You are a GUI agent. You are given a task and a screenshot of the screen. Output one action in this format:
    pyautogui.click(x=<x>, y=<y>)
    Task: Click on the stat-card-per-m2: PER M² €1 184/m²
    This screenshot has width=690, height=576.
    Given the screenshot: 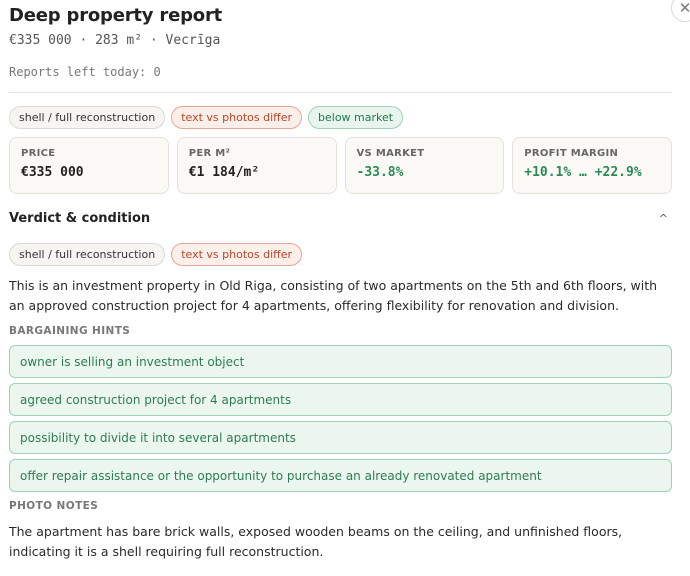 What is the action you would take?
    pyautogui.click(x=256, y=165)
    